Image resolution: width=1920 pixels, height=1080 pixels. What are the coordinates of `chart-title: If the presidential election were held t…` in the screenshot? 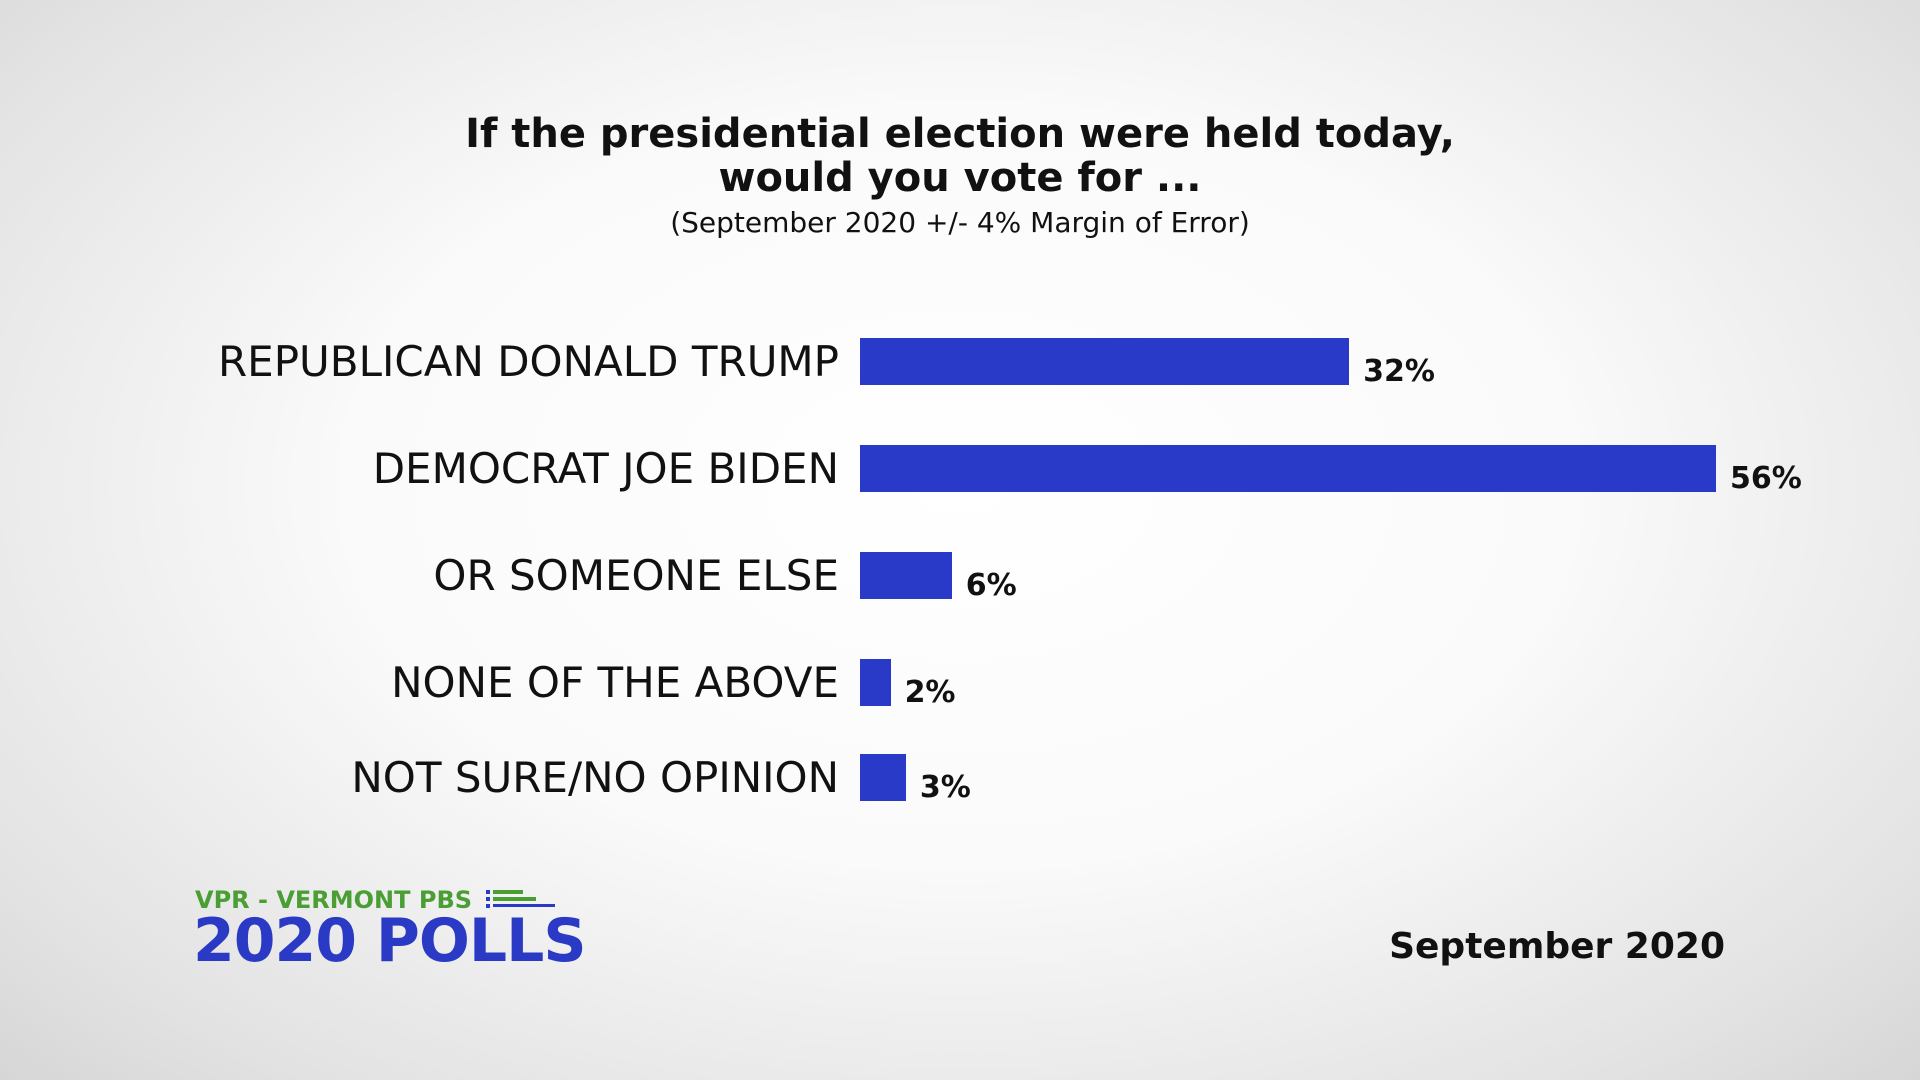 It's located at (960, 156).